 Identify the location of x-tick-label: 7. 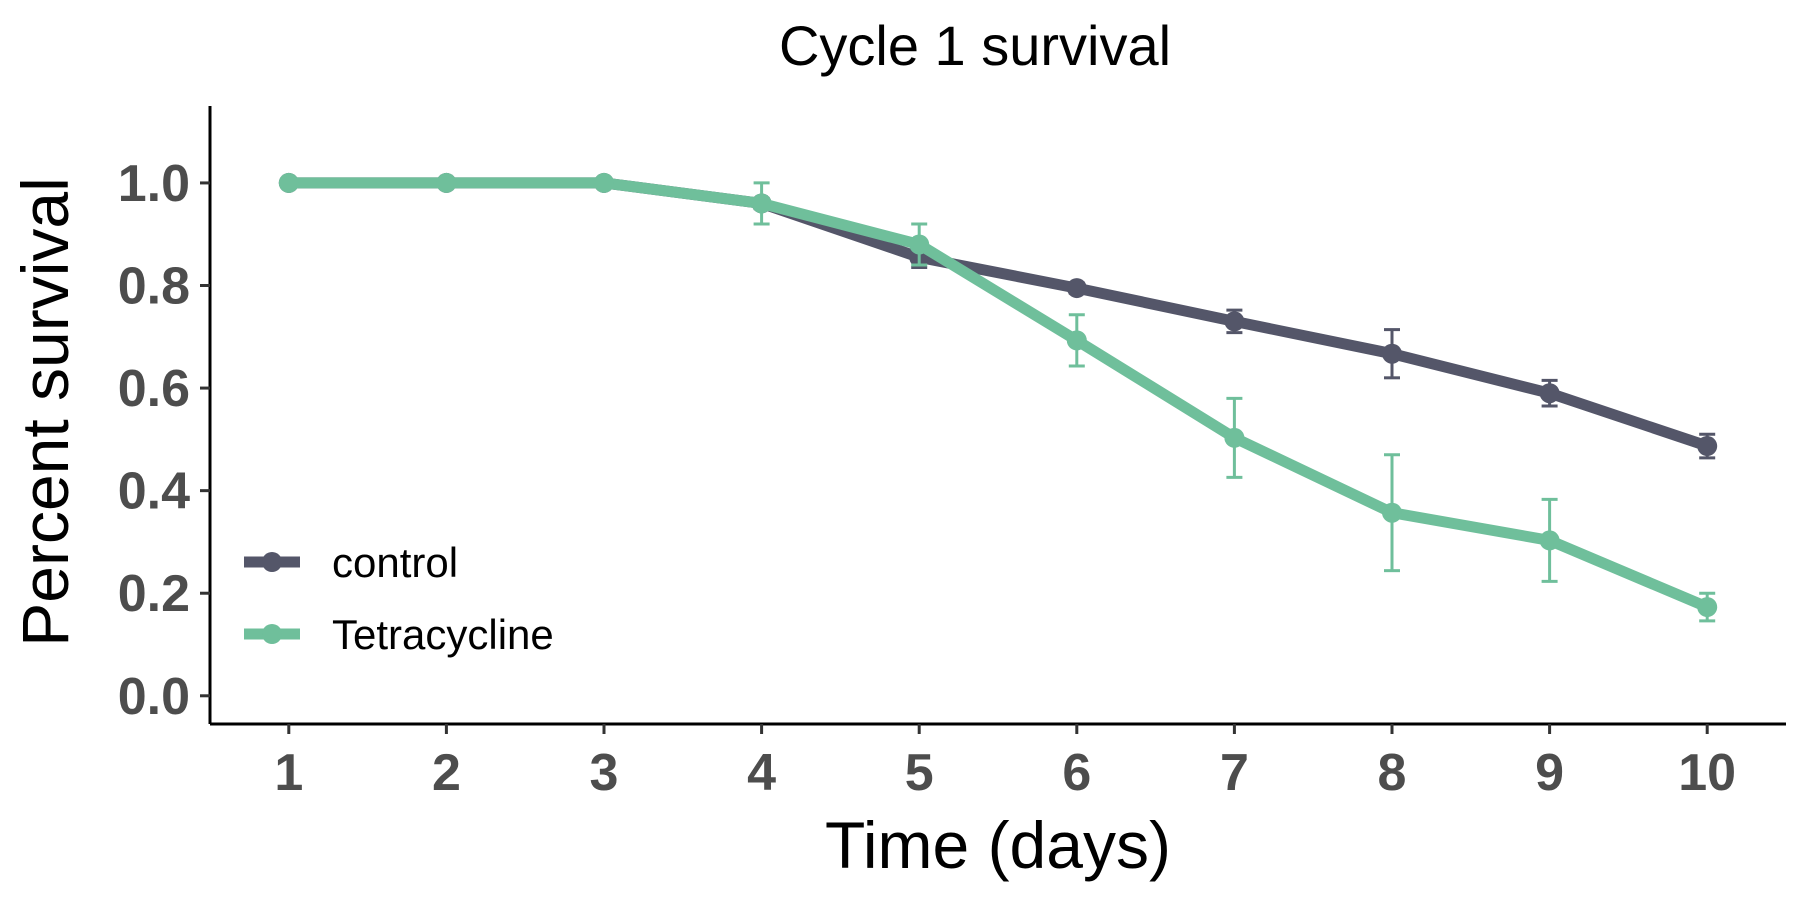
(1234, 773).